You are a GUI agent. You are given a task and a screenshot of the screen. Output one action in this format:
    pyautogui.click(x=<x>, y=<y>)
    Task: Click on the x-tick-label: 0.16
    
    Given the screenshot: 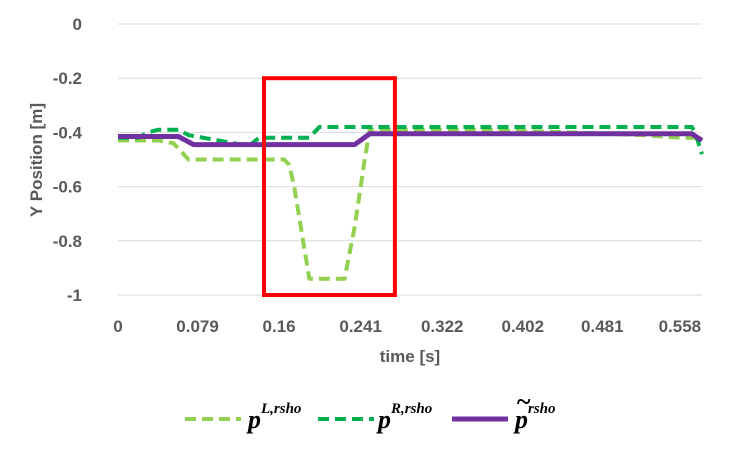 What is the action you would take?
    pyautogui.click(x=279, y=326)
    